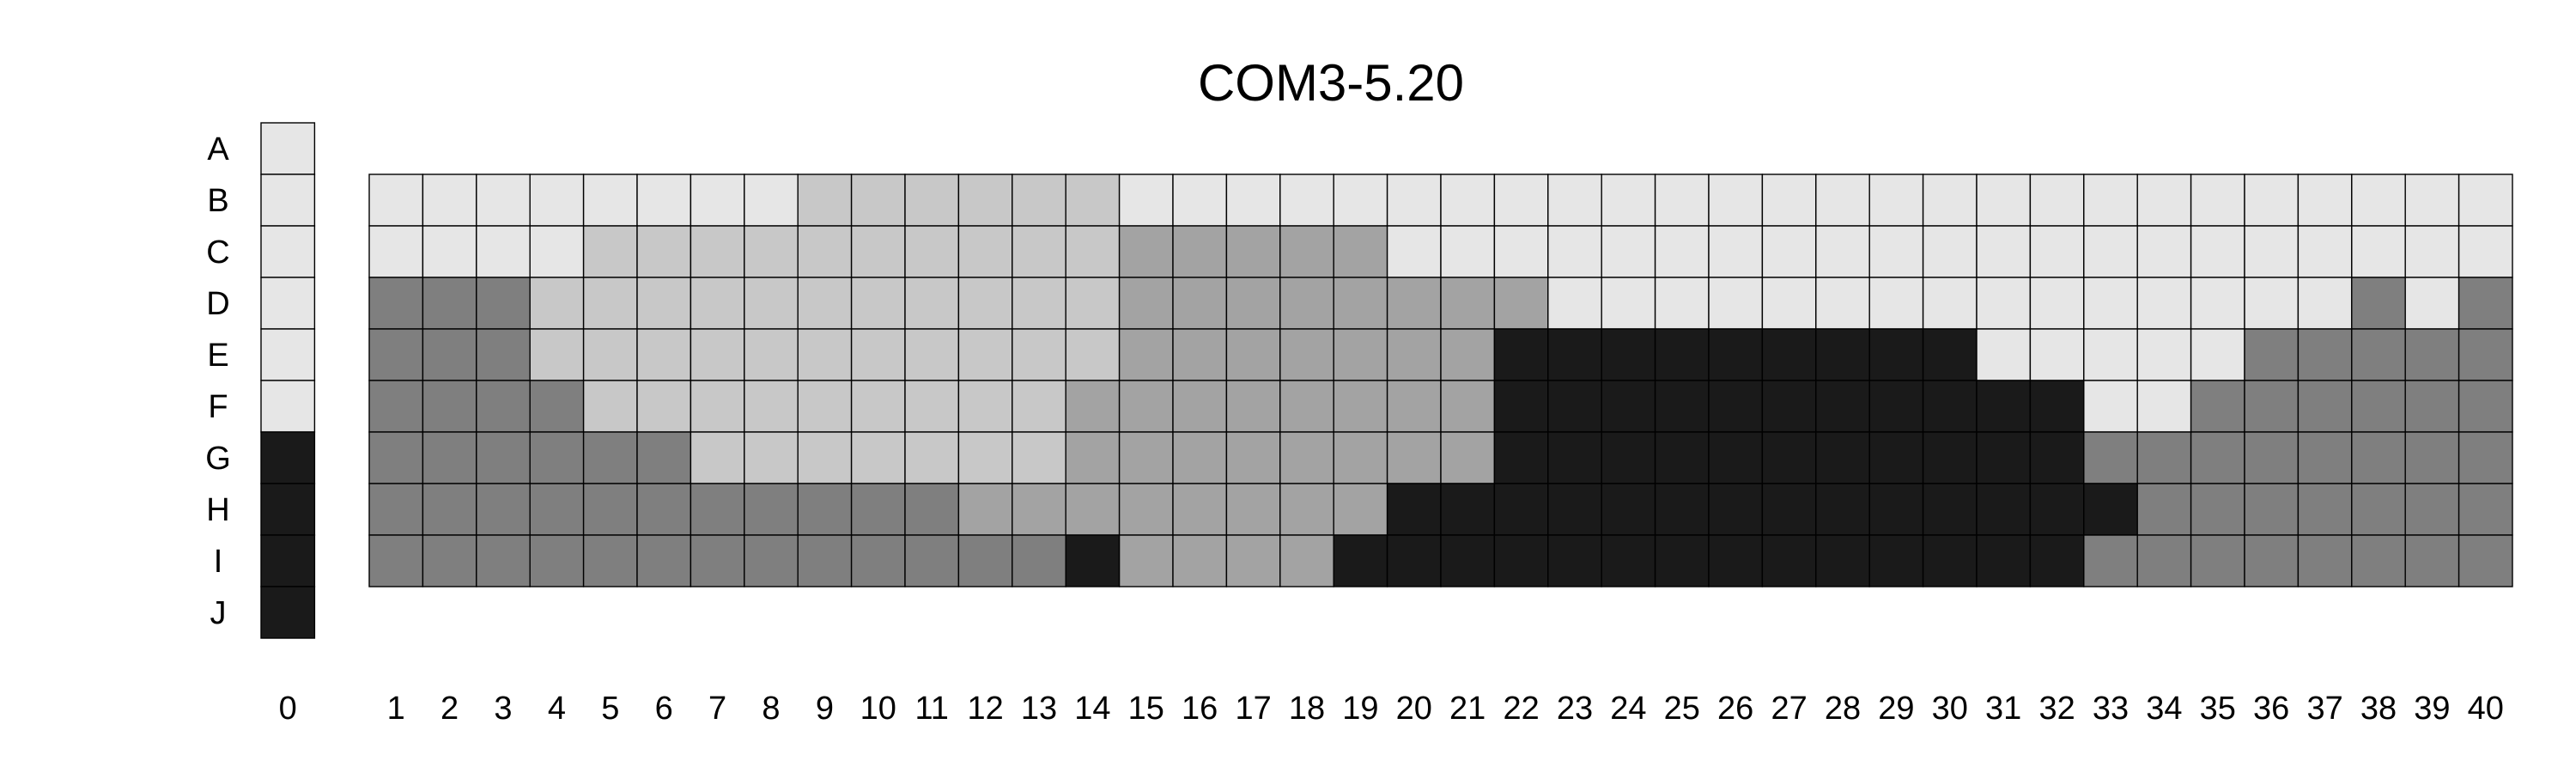 Image resolution: width=2576 pixels, height=773 pixels. I want to click on column-label-23: 23, so click(1575, 709).